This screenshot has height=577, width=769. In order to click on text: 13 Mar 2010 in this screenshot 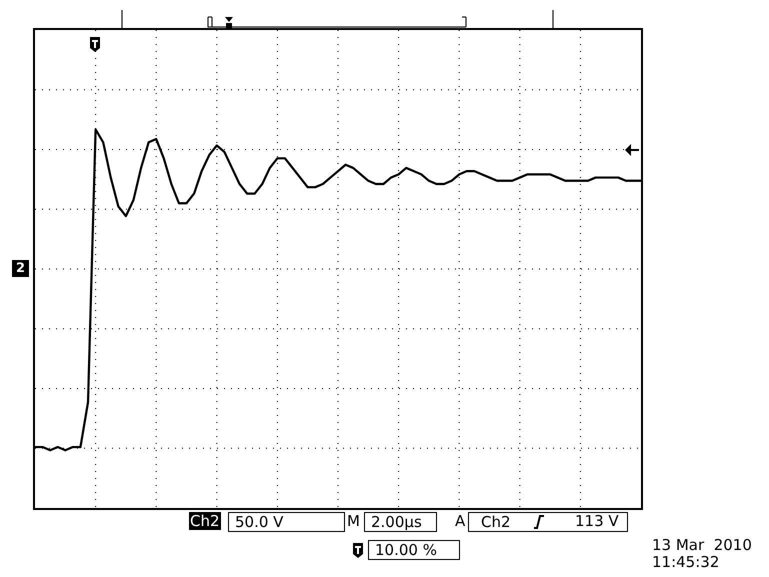, I will do `click(702, 545)`.